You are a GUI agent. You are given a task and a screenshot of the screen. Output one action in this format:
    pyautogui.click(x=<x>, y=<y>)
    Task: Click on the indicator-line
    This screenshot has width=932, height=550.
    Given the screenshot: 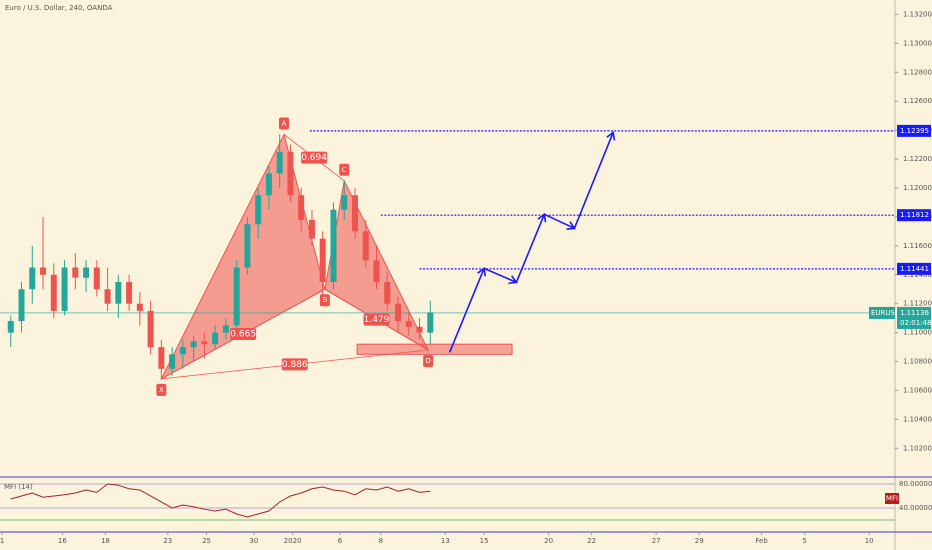 What is the action you would take?
    pyautogui.click(x=220, y=500)
    